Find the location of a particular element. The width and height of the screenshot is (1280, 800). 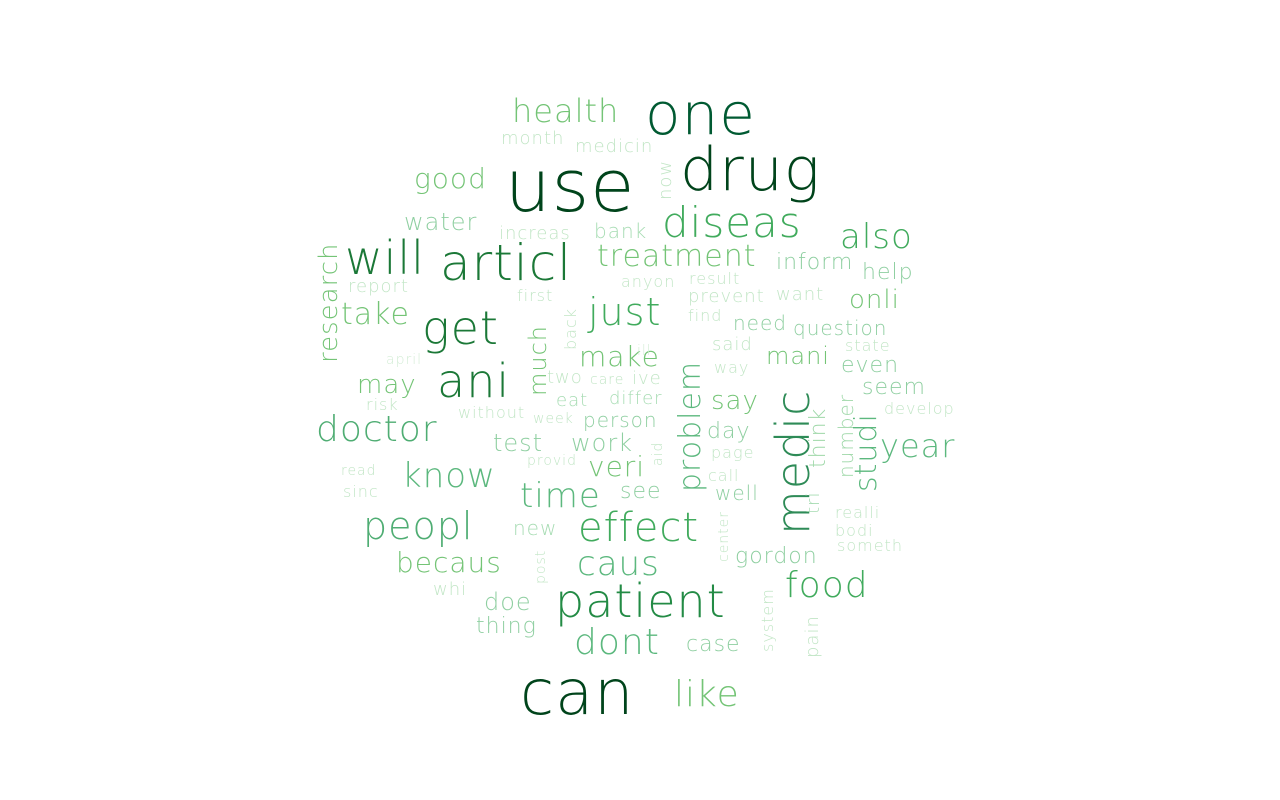

word-time: time is located at coordinates (560, 496).